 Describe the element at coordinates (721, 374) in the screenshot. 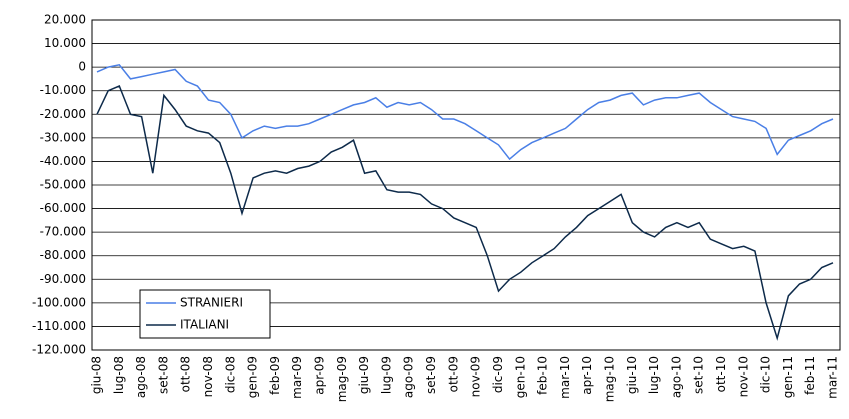

I see `x-tick-label: ott-10` at that location.